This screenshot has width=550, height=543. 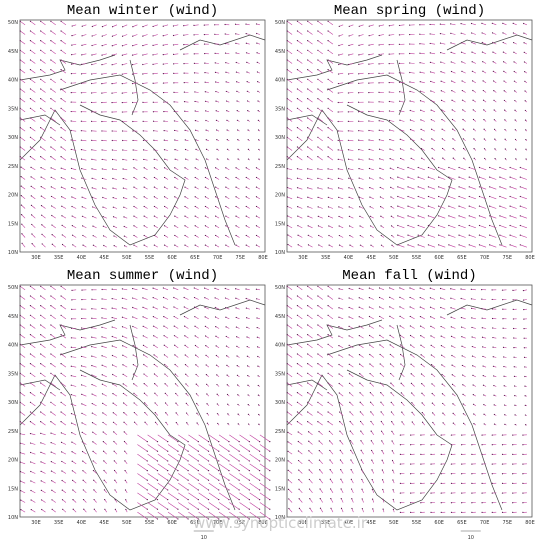 What do you see at coordinates (462, 523) in the screenshot?
I see `longitude-label: 65E` at bounding box center [462, 523].